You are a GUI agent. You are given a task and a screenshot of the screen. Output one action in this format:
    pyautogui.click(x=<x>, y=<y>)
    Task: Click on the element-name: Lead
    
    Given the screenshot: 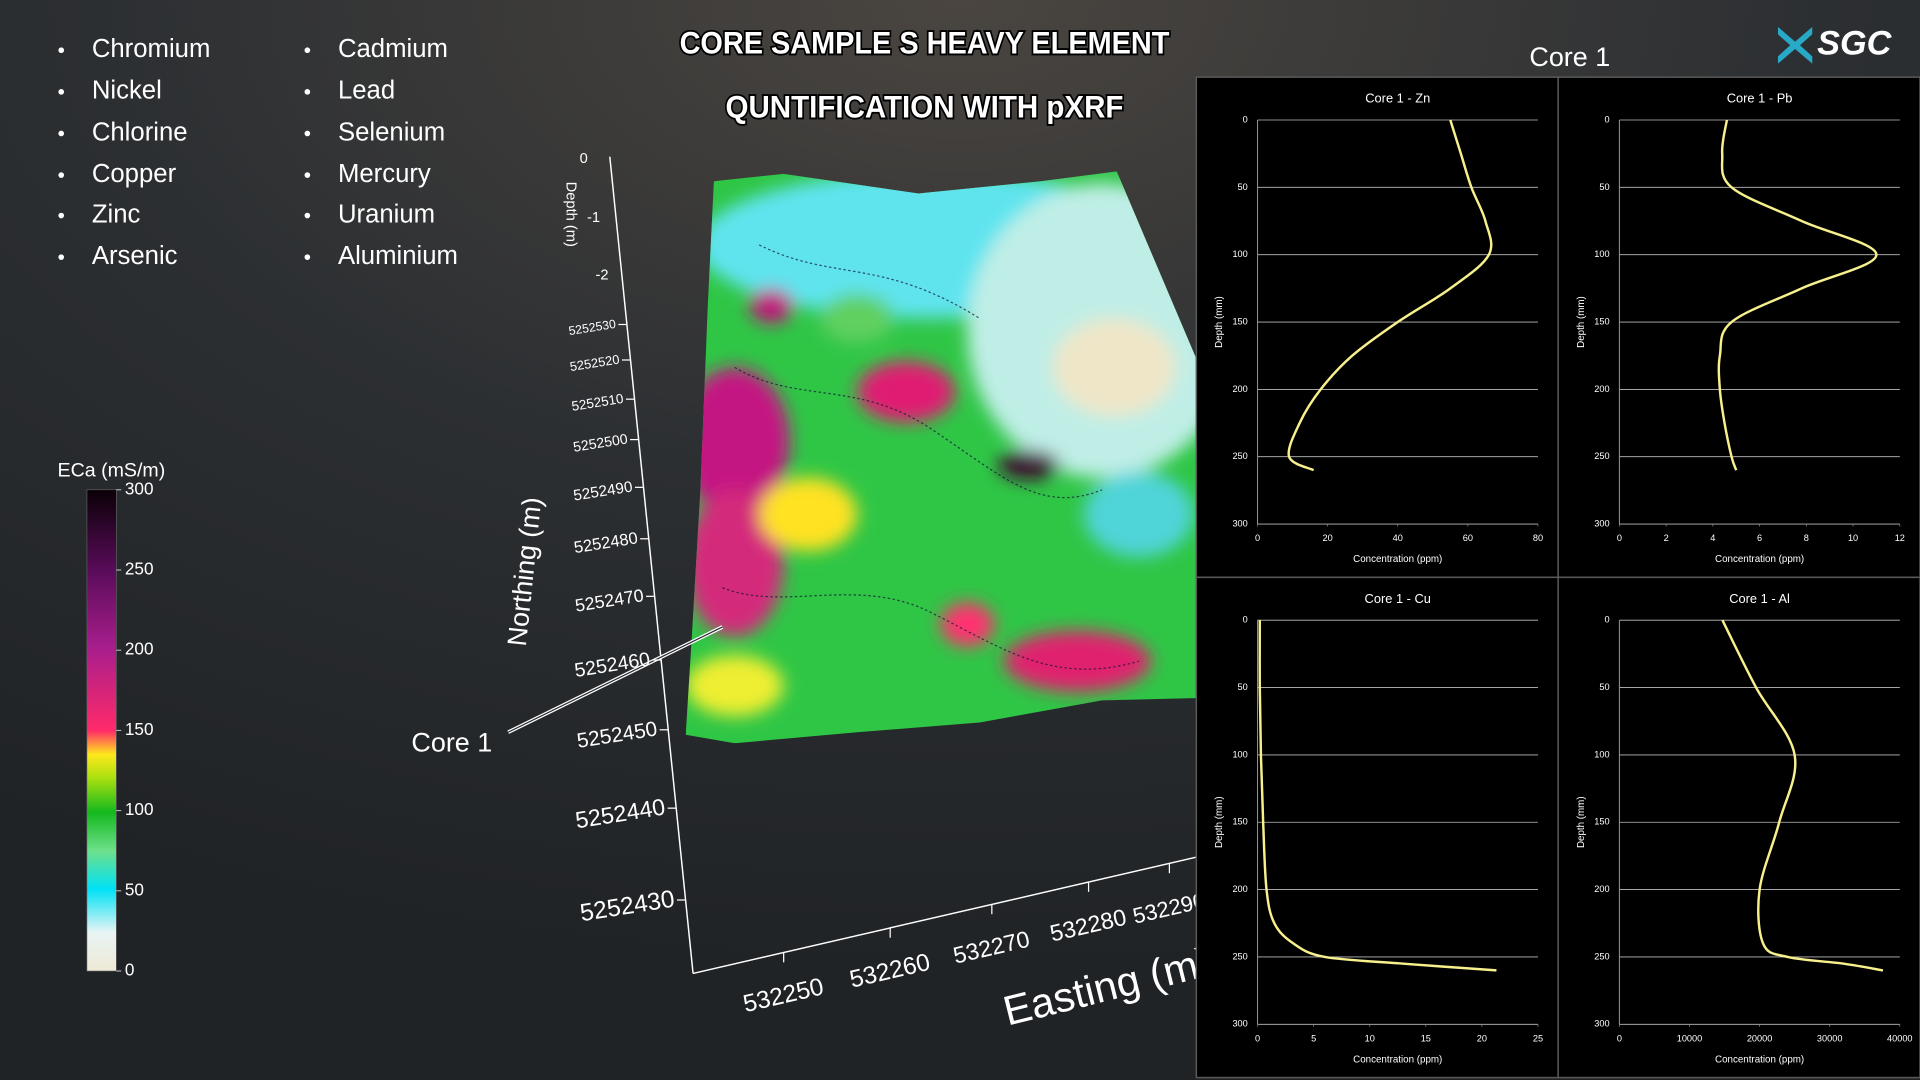 What is the action you would take?
    pyautogui.click(x=366, y=91)
    